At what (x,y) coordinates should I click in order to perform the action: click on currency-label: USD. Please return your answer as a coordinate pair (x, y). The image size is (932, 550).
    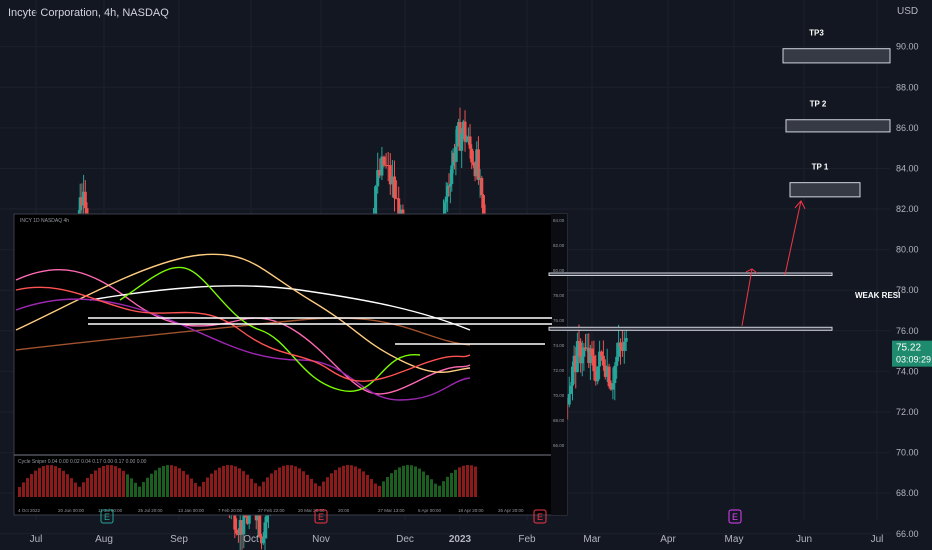
    Looking at the image, I should click on (908, 11).